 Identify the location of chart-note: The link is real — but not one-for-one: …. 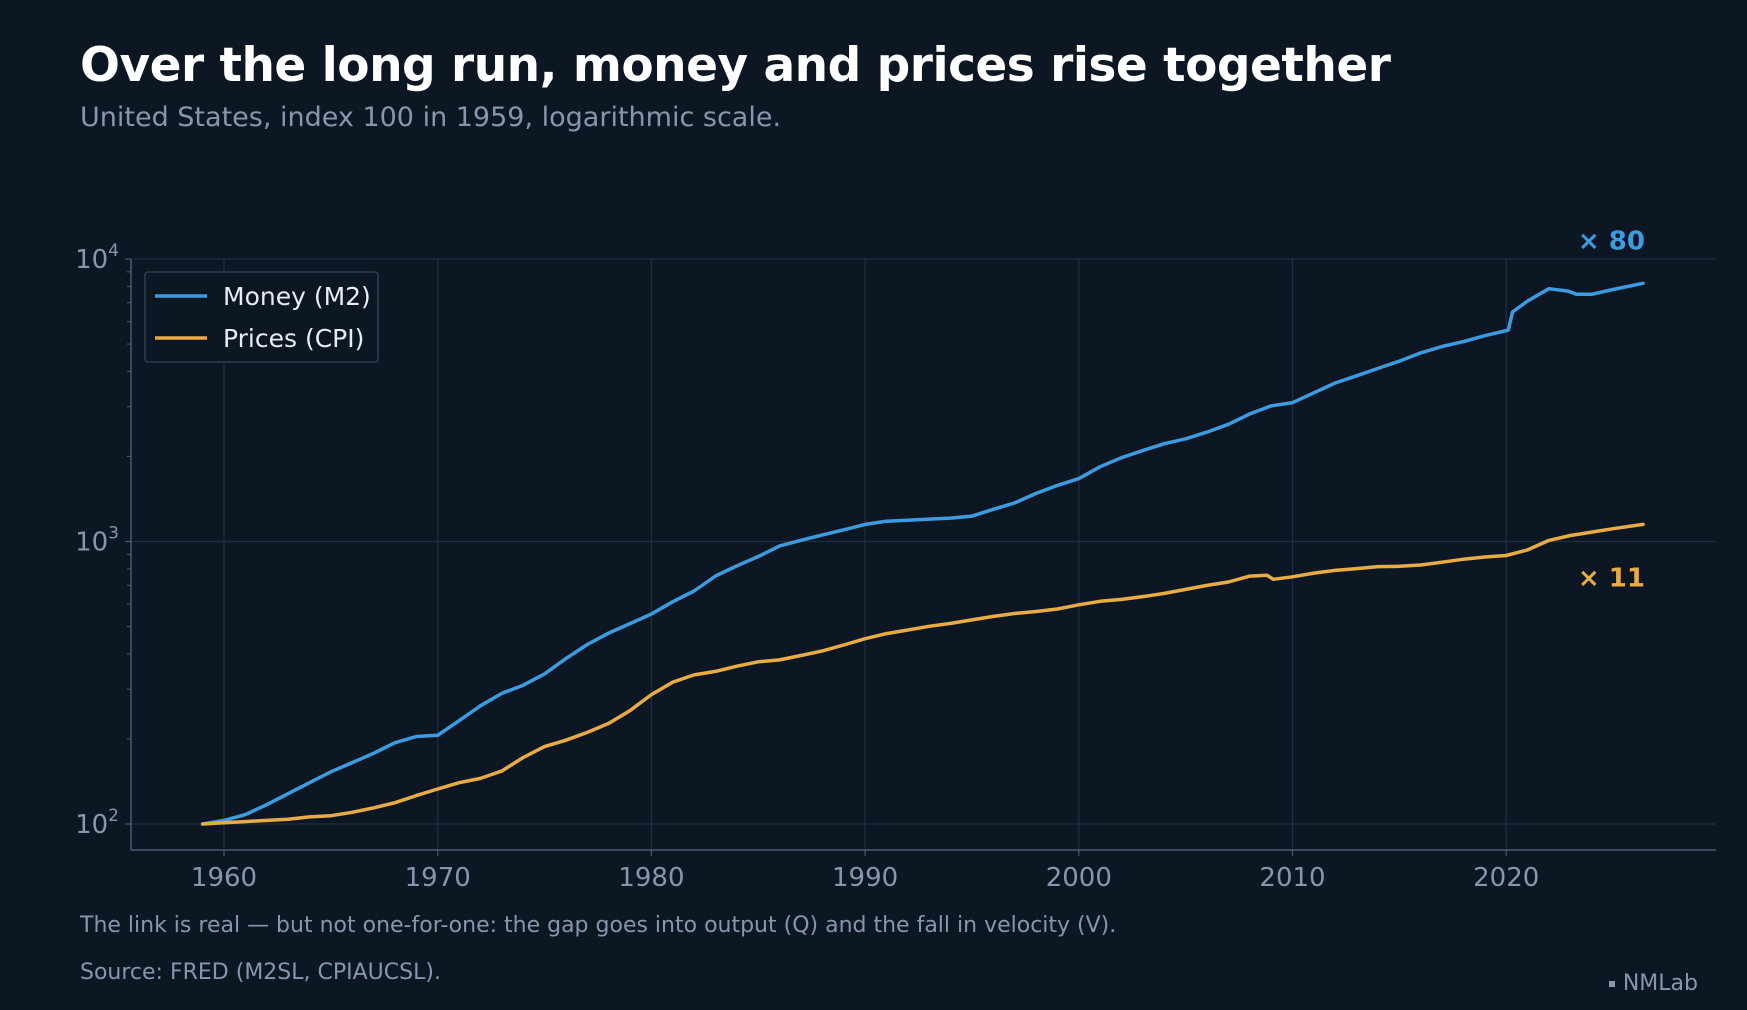
(598, 925).